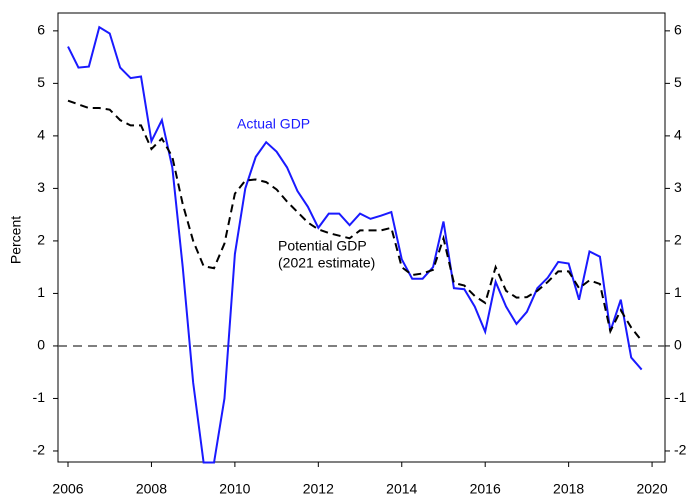  What do you see at coordinates (39, 450) in the screenshot?
I see `y-tick-label: -2` at bounding box center [39, 450].